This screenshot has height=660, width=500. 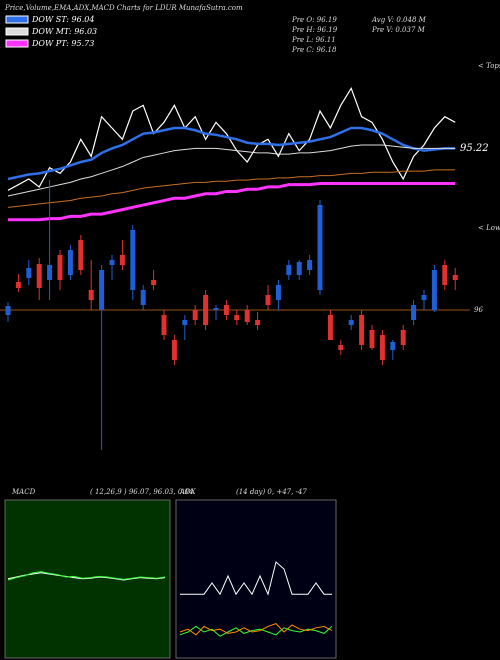 What do you see at coordinates (398, 30) in the screenshot?
I see `info-text: Pre V: 0.037 M` at bounding box center [398, 30].